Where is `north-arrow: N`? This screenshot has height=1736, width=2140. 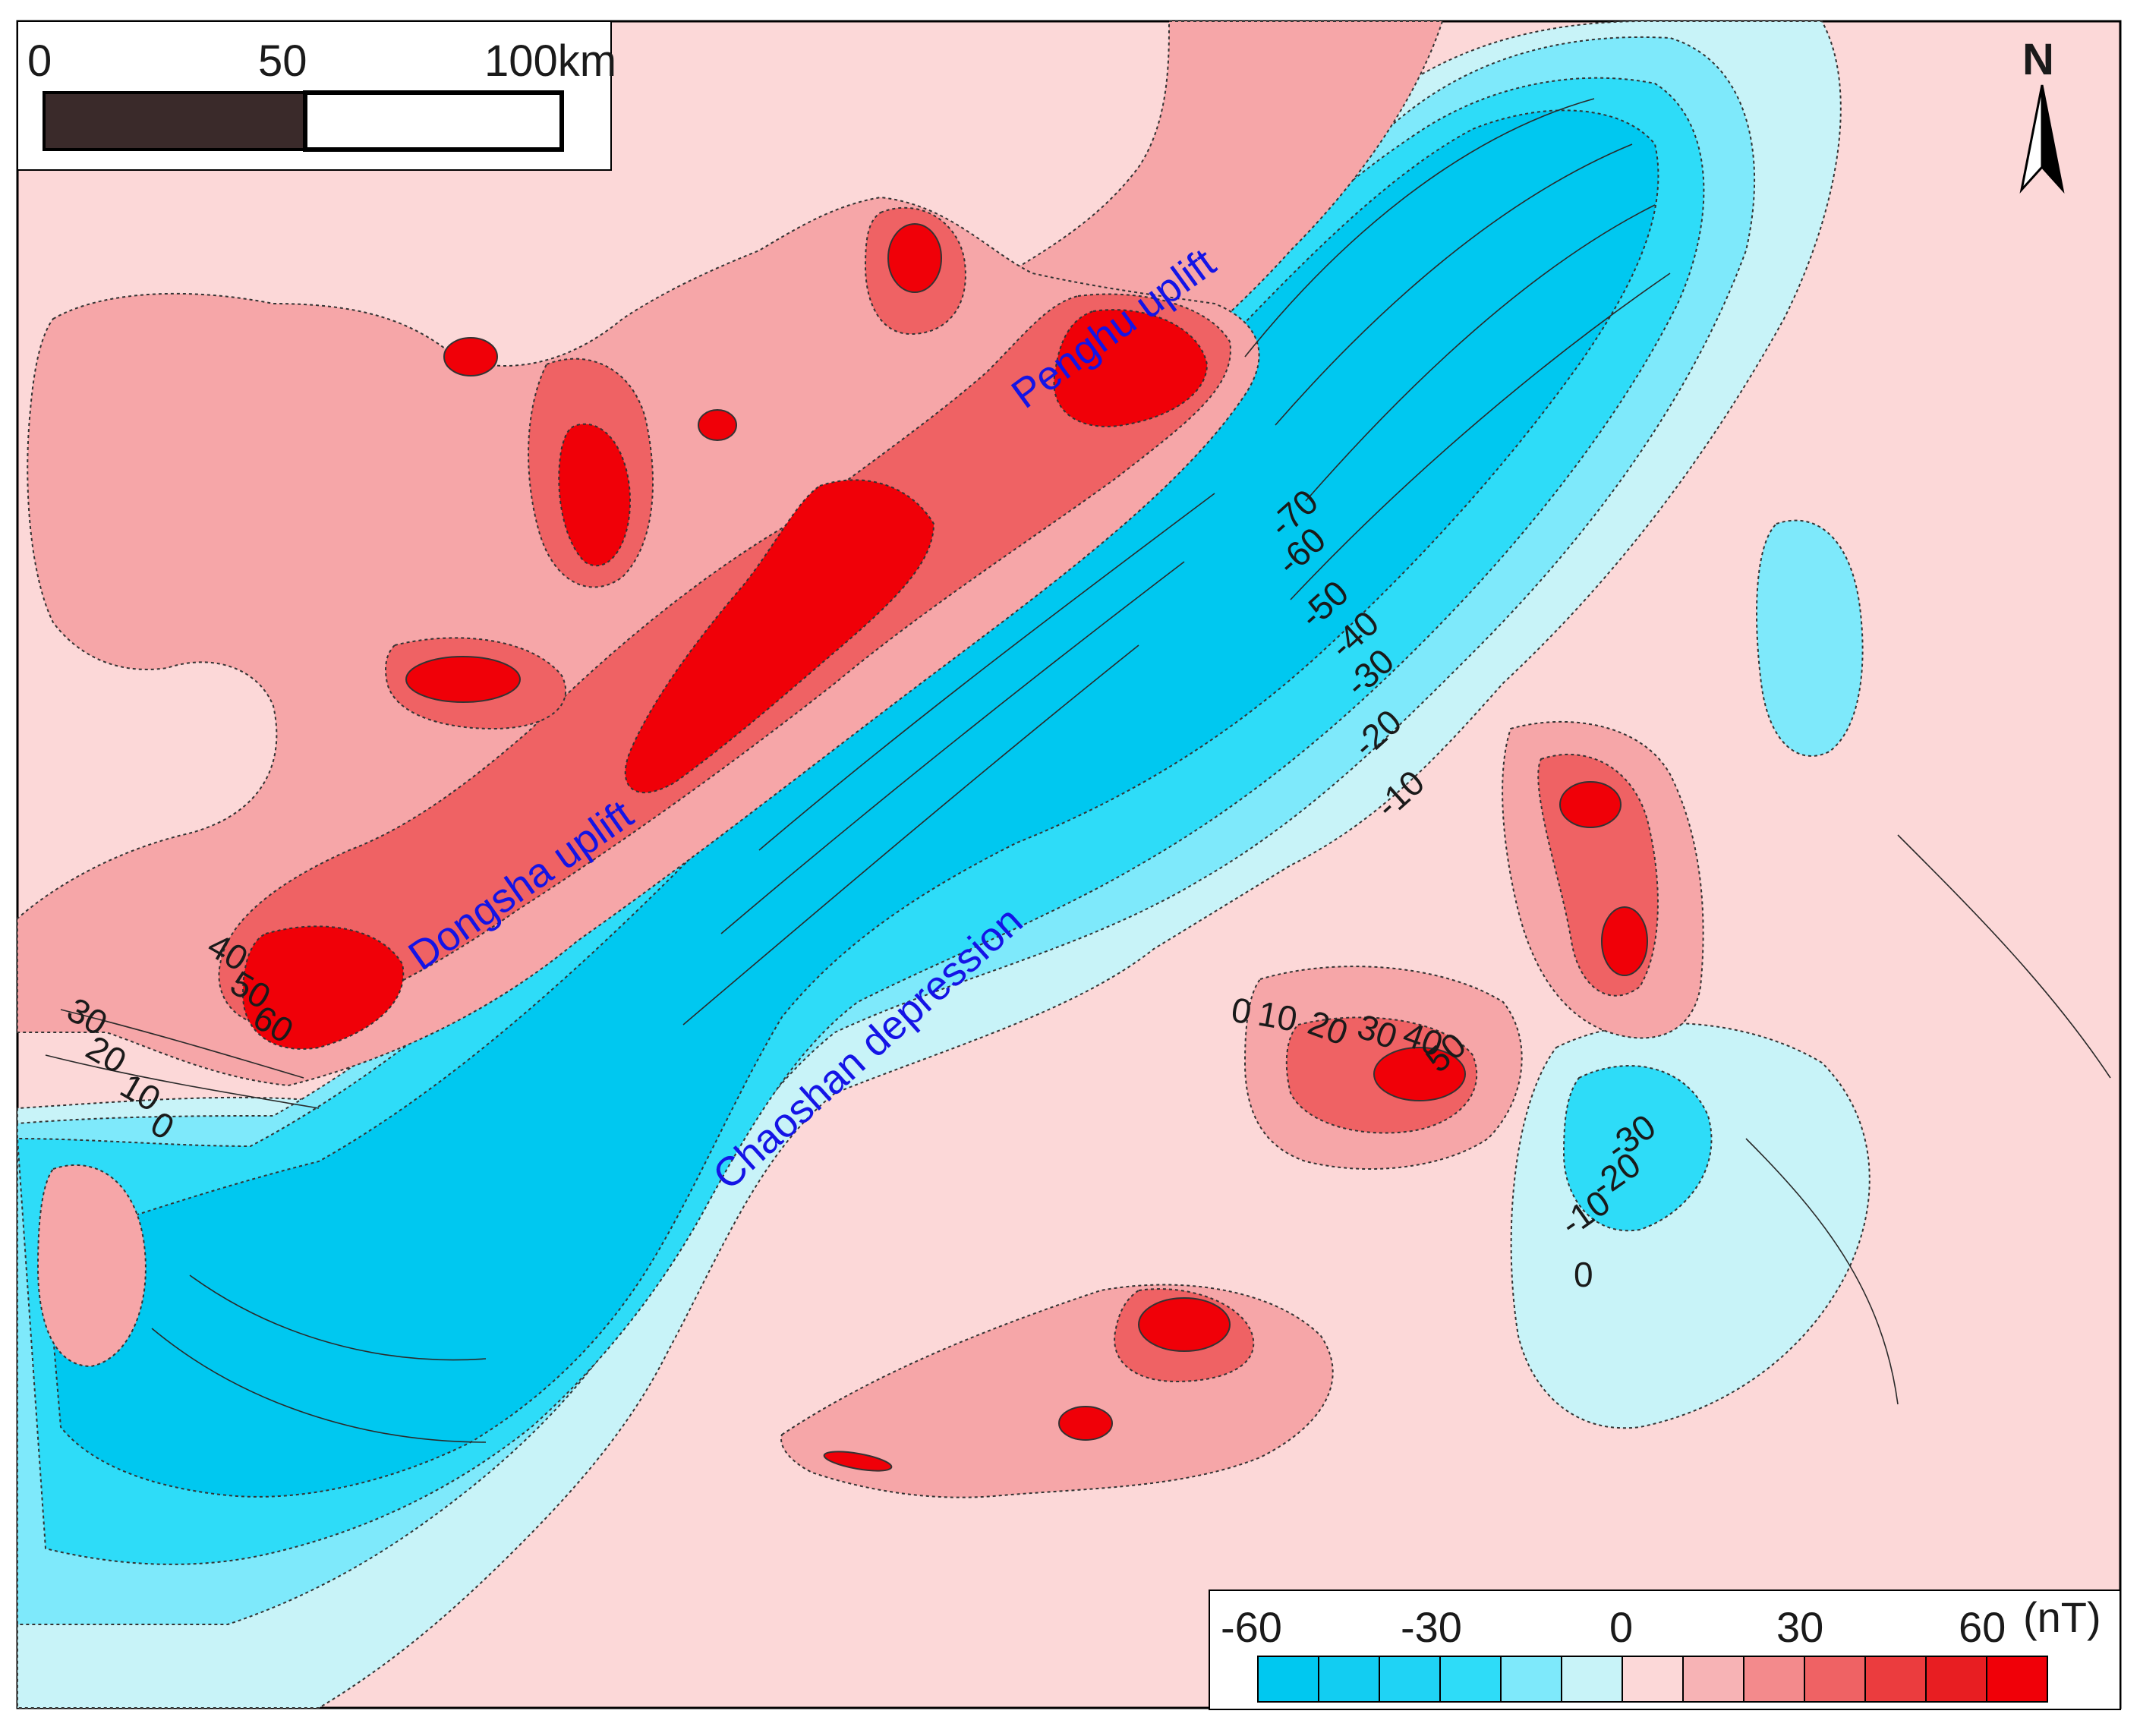 north-arrow: N is located at coordinates (2042, 115).